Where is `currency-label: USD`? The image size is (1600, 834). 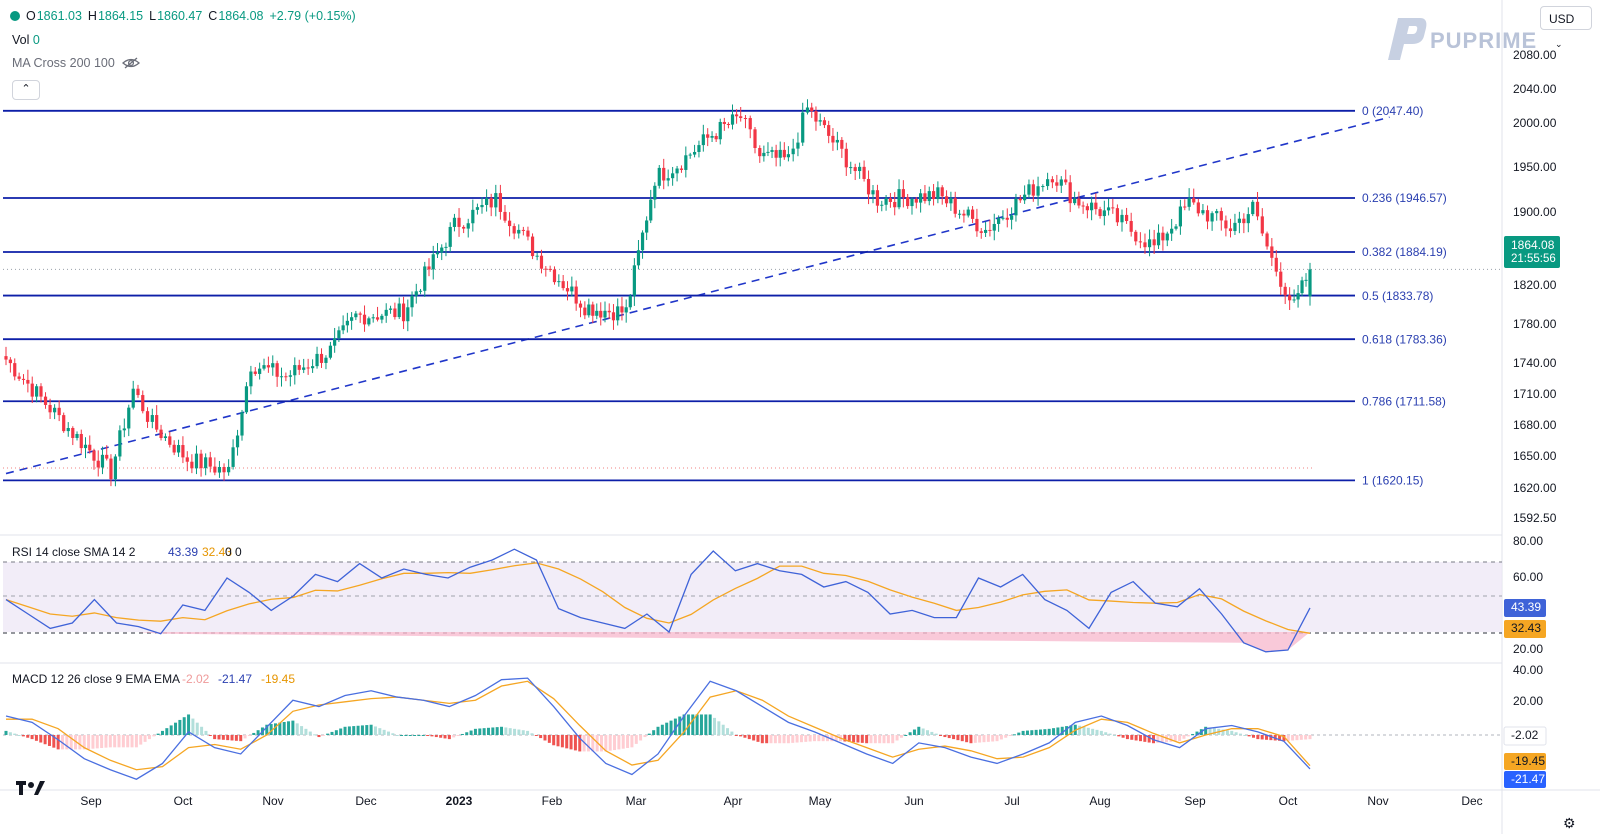
currency-label: USD is located at coordinates (1562, 19).